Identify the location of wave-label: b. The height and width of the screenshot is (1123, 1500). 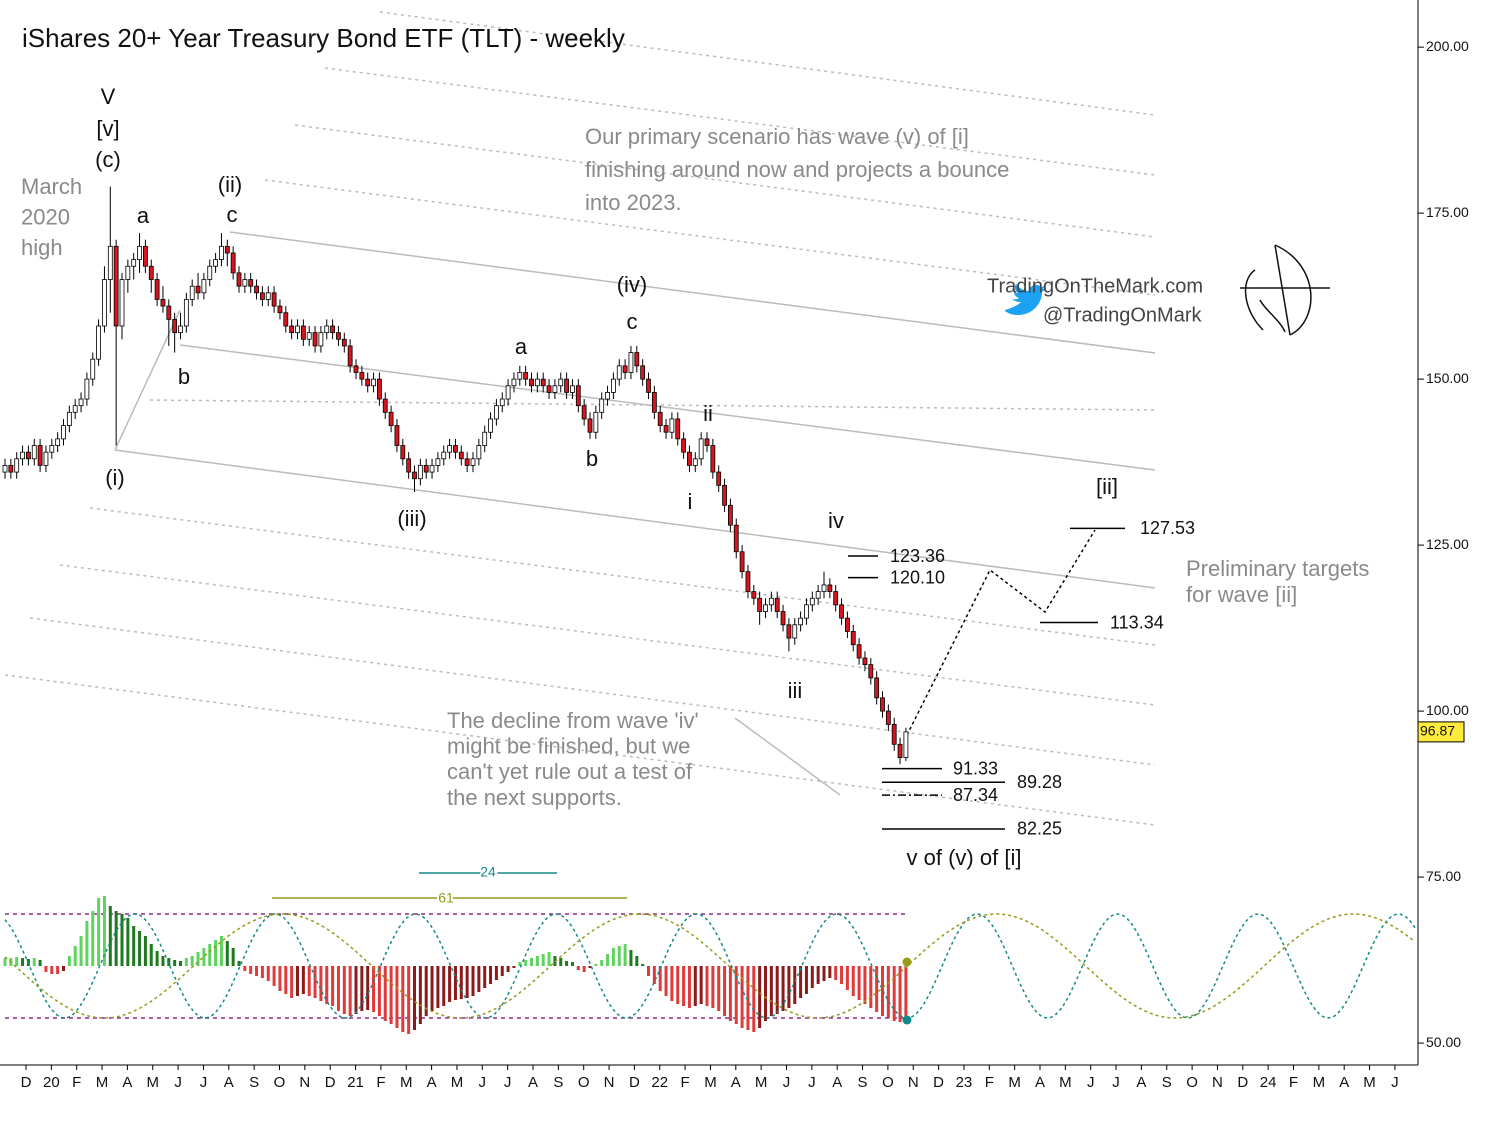
(184, 376).